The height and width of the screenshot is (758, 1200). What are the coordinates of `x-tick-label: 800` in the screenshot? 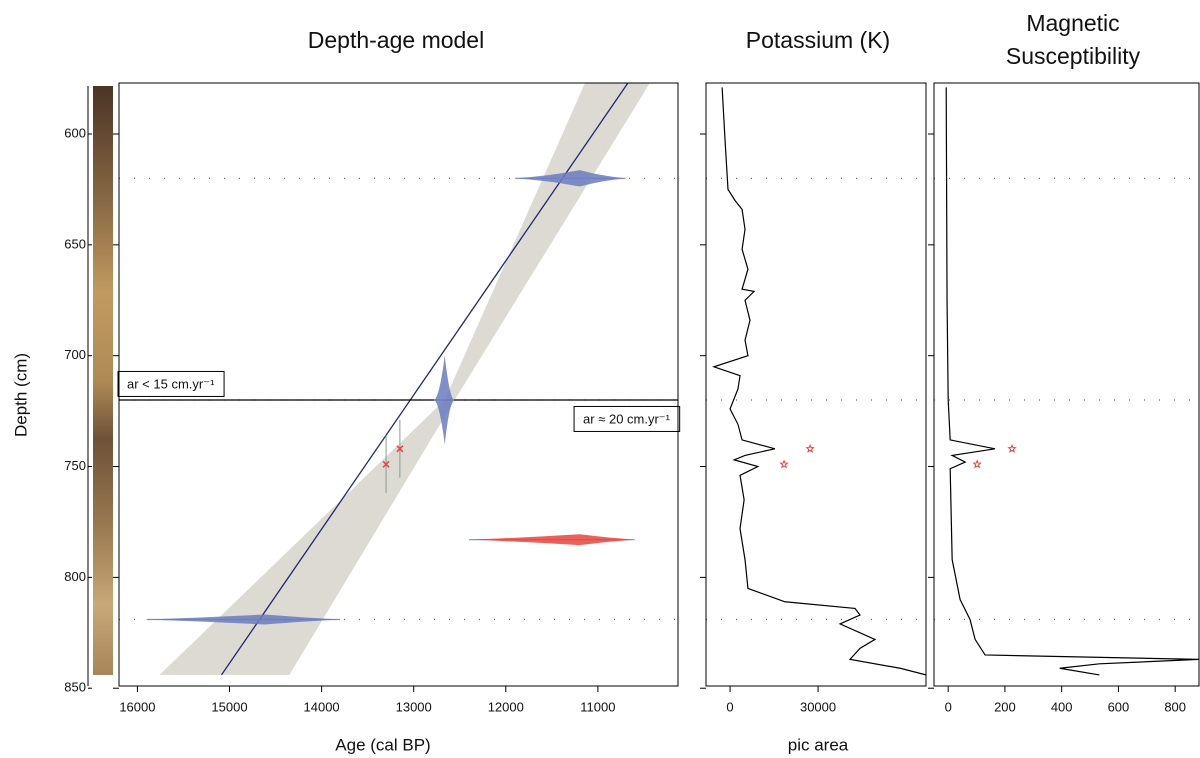 It's located at (1175, 706).